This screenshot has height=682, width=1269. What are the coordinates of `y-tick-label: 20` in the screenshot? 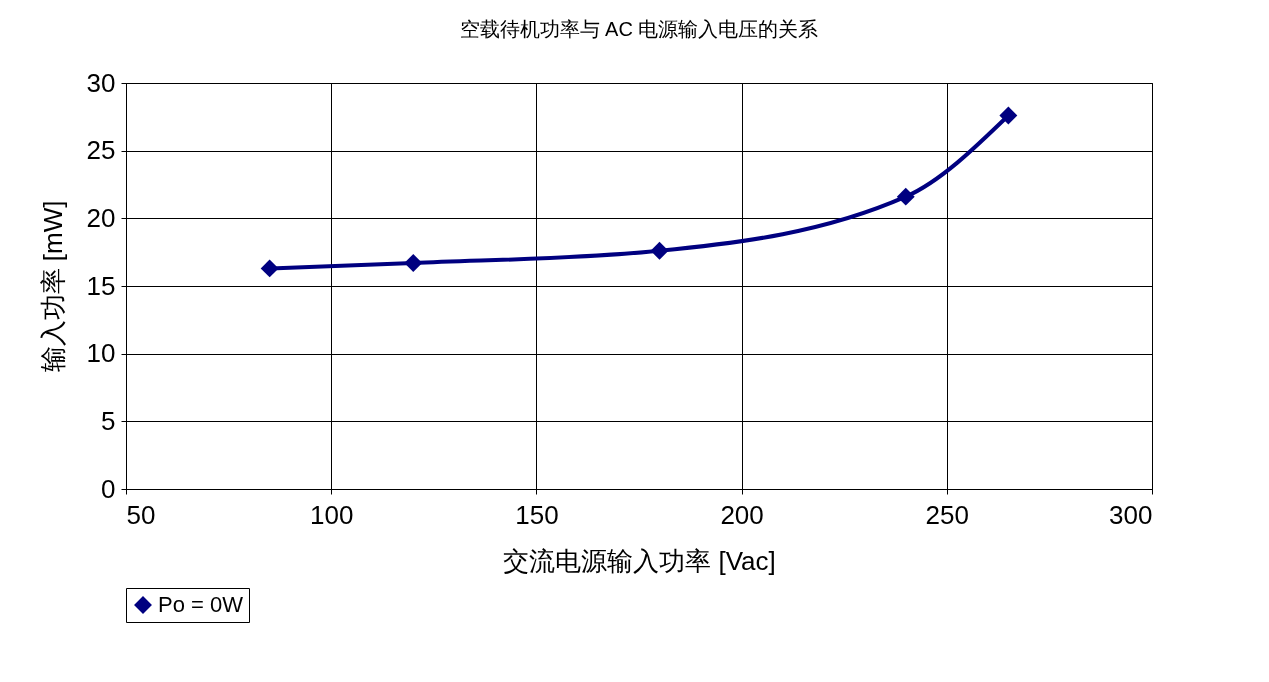 It's located at (101, 217).